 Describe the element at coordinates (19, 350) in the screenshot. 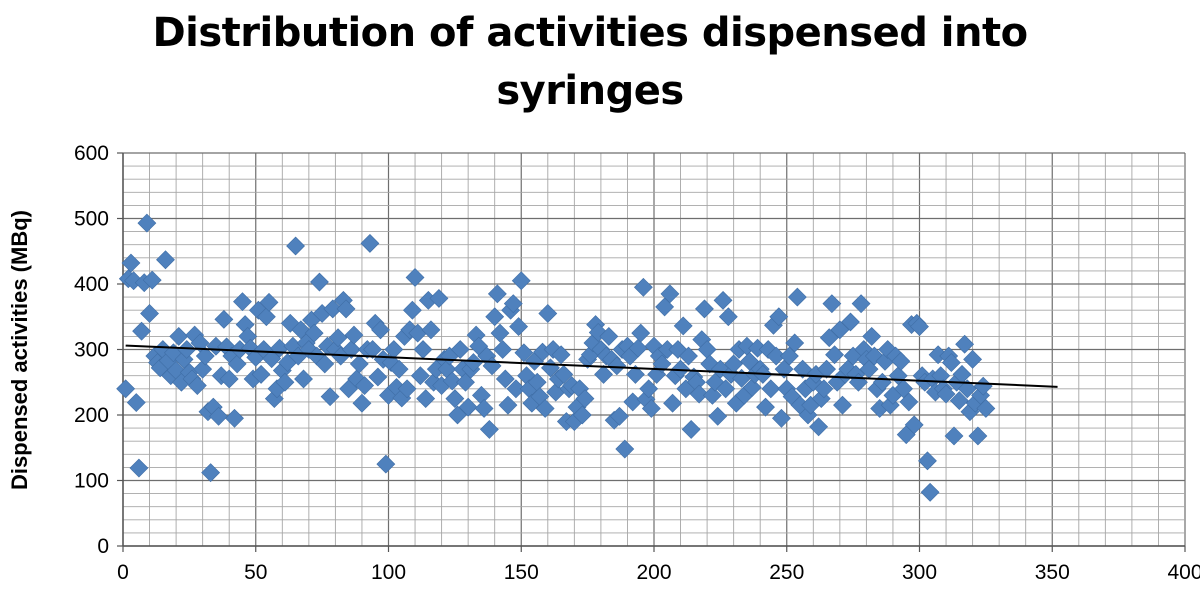

I see `y-axis-title: Dispensed activities (MBq)` at that location.